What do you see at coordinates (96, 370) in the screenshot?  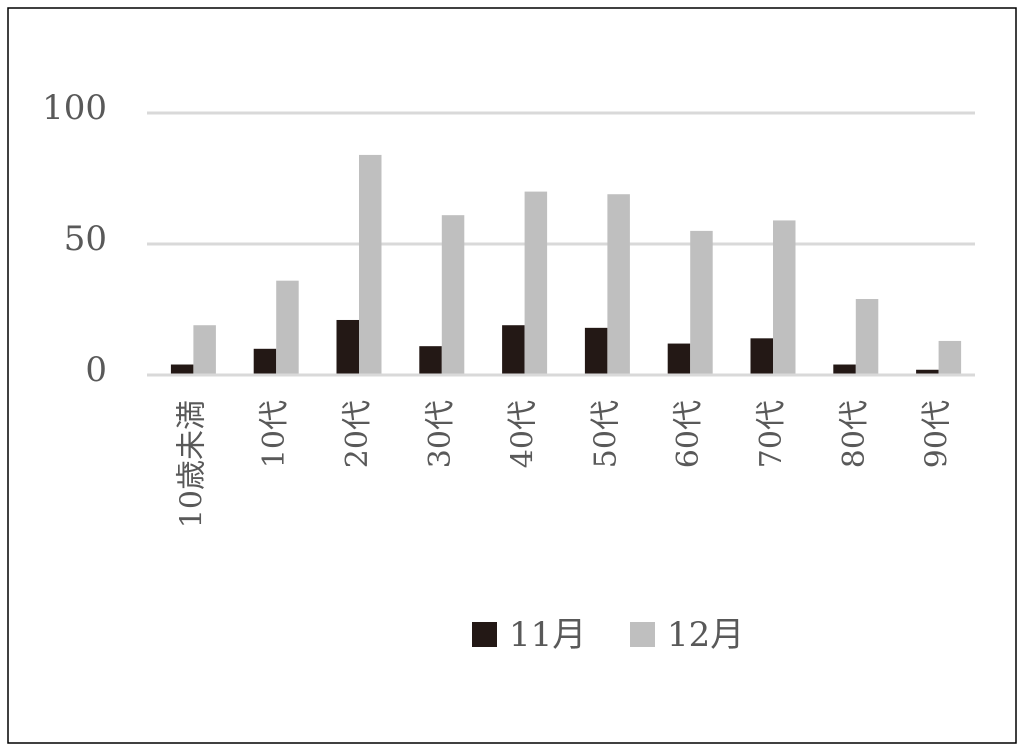 I see `y-tick-label: 0` at bounding box center [96, 370].